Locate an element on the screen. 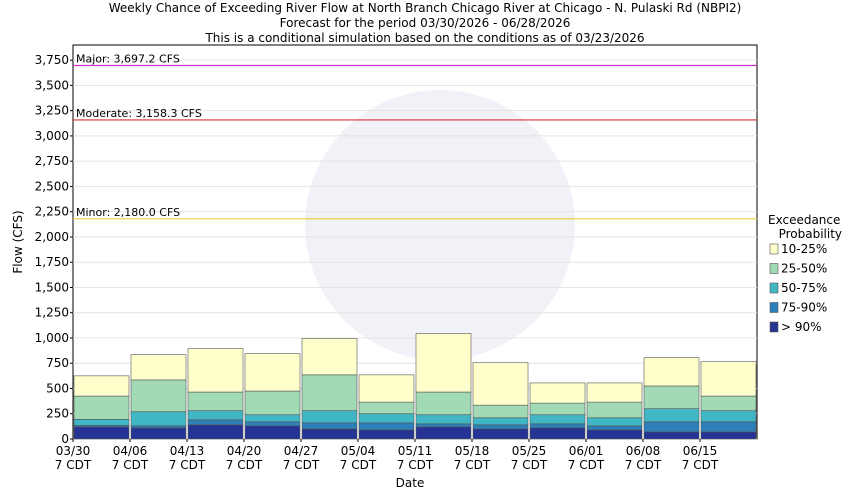 This screenshot has width=850, height=500. x-tick-label: 05/04 is located at coordinates (358, 451).